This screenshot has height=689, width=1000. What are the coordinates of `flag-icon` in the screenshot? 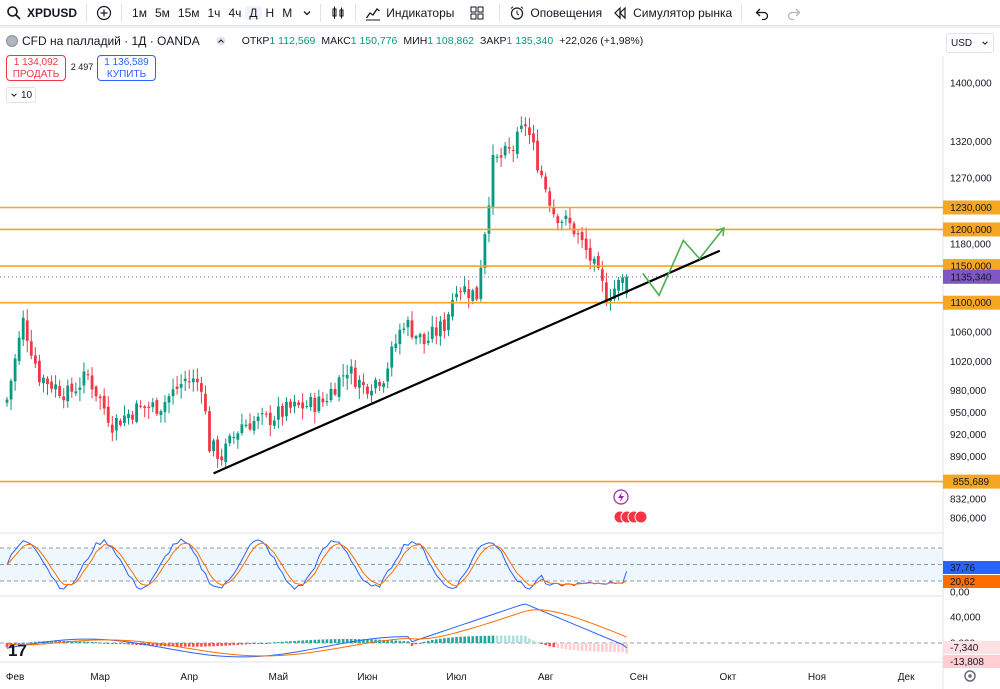 It's located at (641, 517).